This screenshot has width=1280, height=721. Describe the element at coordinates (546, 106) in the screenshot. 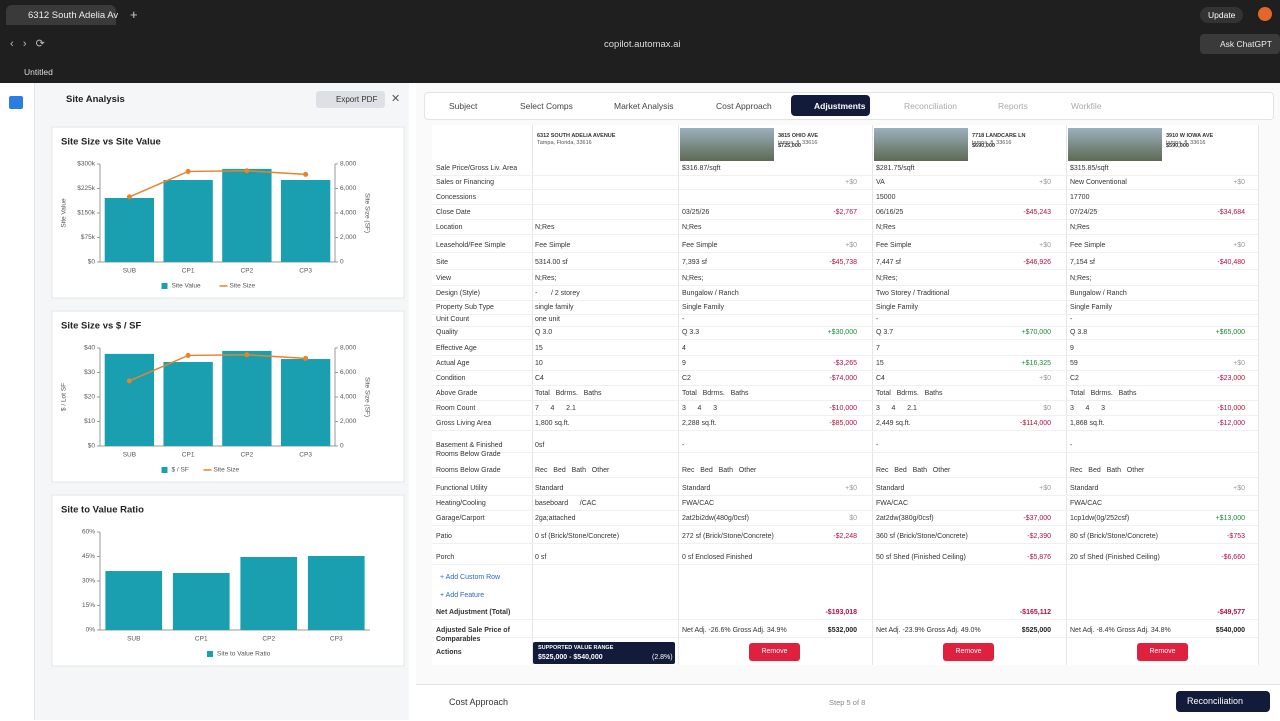

I see `tab: Select Comps` at that location.